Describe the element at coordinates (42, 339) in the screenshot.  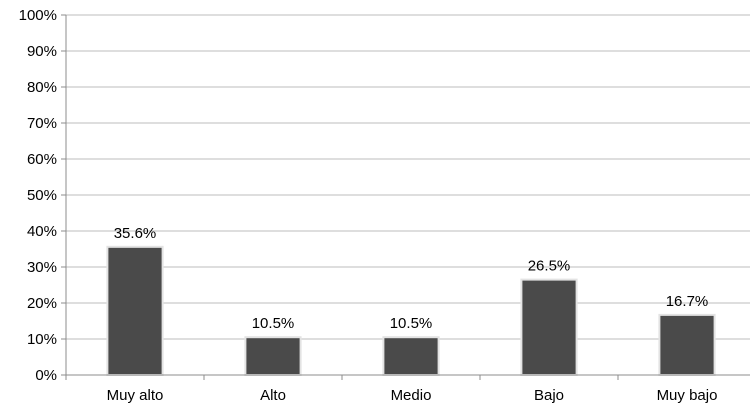
I see `y-tick-label: 10%` at that location.